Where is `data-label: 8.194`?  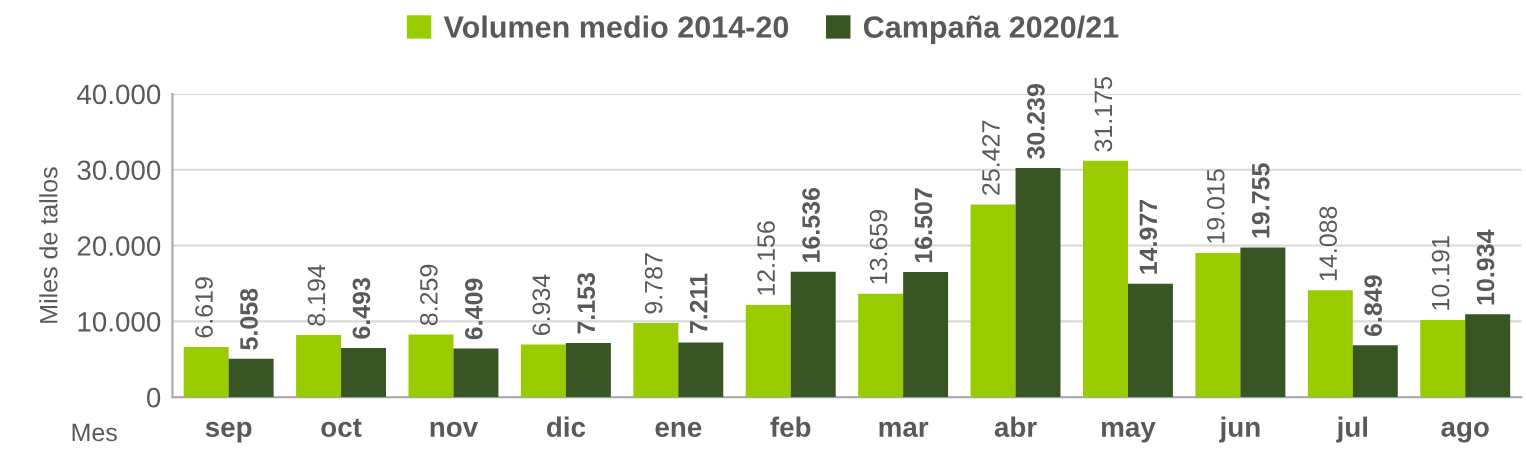
data-label: 8.194 is located at coordinates (316, 295).